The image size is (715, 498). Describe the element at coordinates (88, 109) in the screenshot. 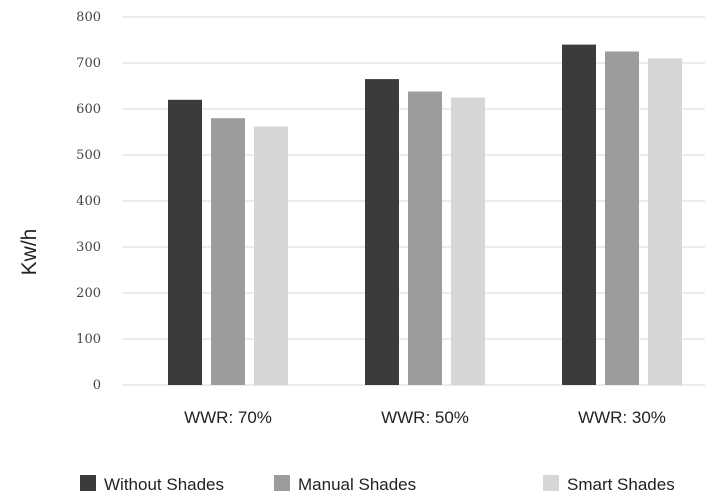

I see `y-tick-label: 600` at that location.